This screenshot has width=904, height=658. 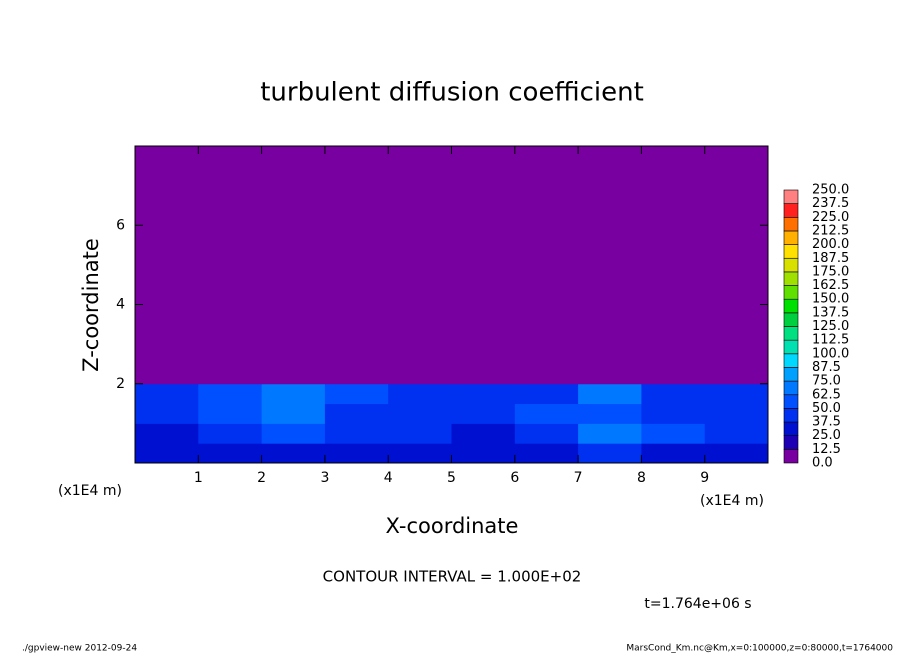 What do you see at coordinates (79, 649) in the screenshot?
I see `footer-left: ./gpview-new 2012-09-24` at bounding box center [79, 649].